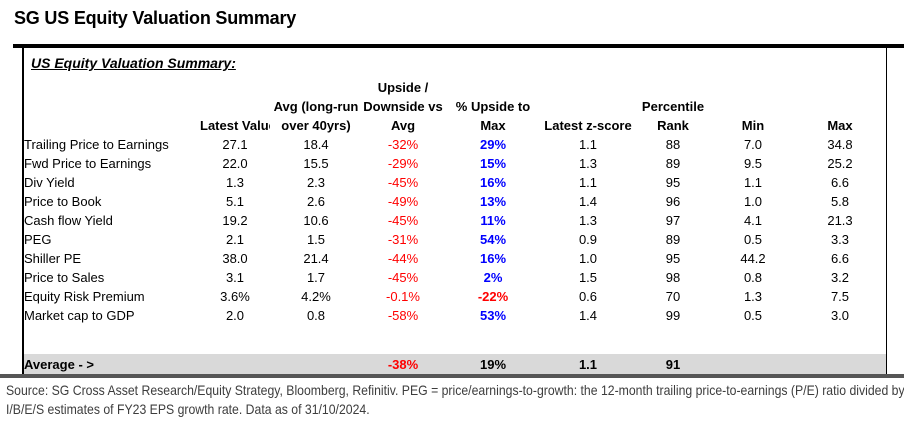  I want to click on cell-upside-vs-avg: -49%, so click(403, 201).